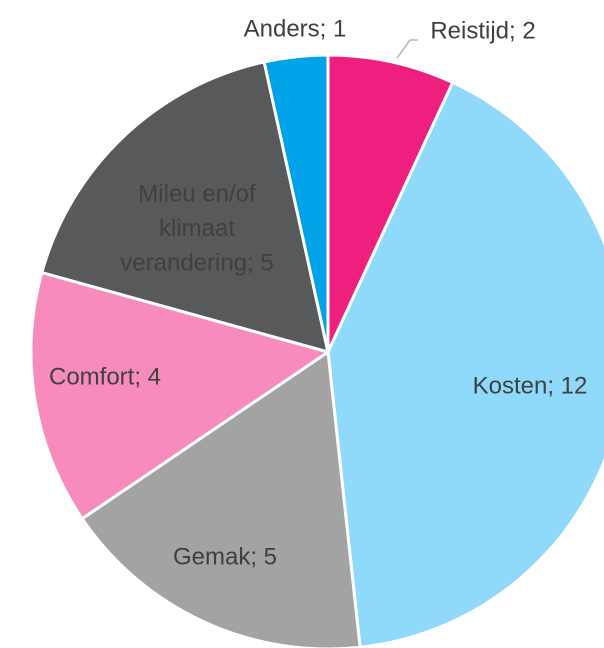 This screenshot has height=648, width=604. I want to click on data-label: Reistijd; 2, so click(482, 30).